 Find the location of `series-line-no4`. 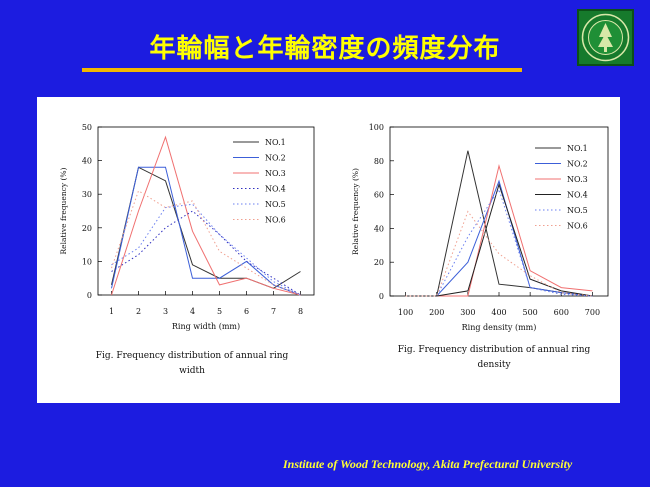

series-line-no4 is located at coordinates (499, 239).